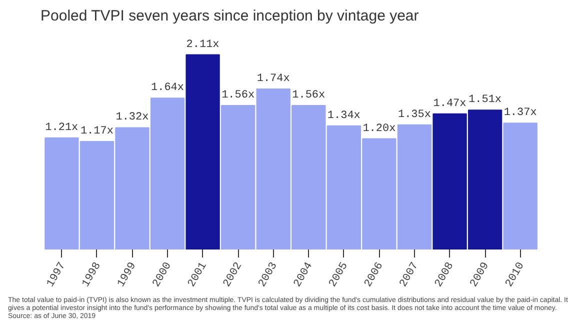 This screenshot has height=334, width=581. Describe the element at coordinates (203, 44) in the screenshot. I see `data-label: 2.11x` at that location.